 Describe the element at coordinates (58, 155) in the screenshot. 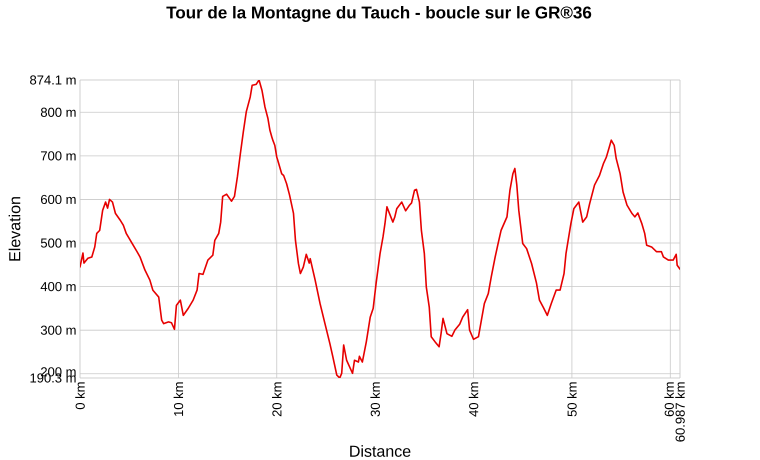

I see `y-tick-label: 700 m` at that location.